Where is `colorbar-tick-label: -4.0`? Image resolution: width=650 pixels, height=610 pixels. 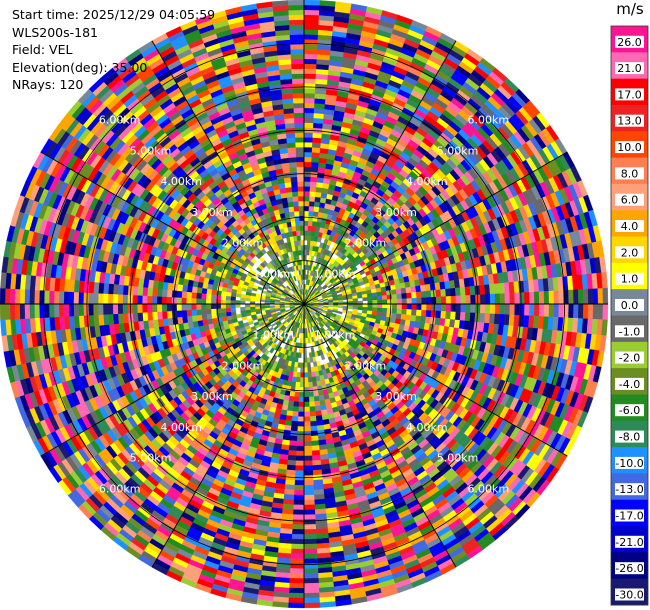
colorbar-tick-label: -4.0 is located at coordinates (629, 384).